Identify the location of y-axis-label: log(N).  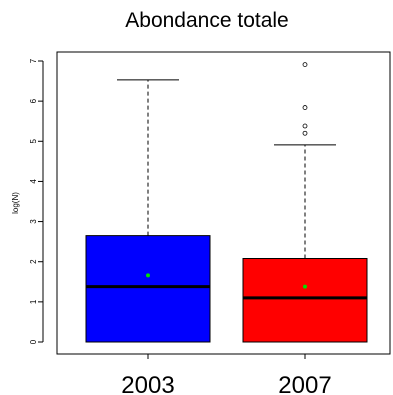
(15, 203).